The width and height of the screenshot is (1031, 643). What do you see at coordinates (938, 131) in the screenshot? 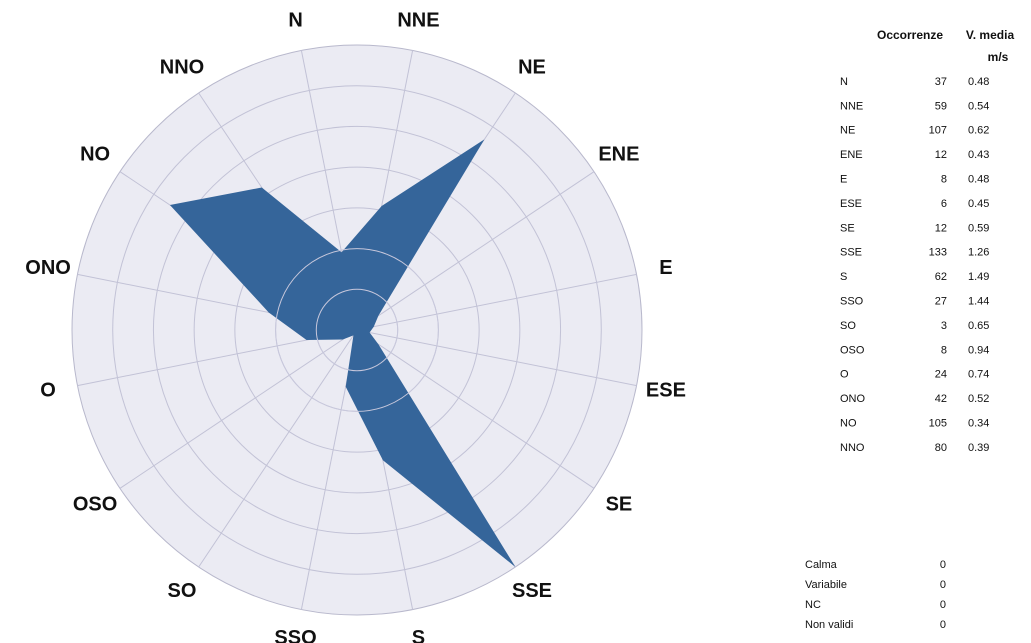
I see `occurrence-value: 107` at bounding box center [938, 131].